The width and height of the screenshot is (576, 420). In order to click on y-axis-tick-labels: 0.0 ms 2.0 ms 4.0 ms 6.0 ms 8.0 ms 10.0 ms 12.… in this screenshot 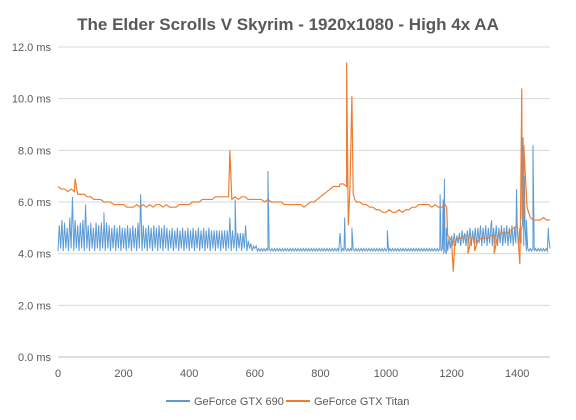, I will do `click(32, 203)`.